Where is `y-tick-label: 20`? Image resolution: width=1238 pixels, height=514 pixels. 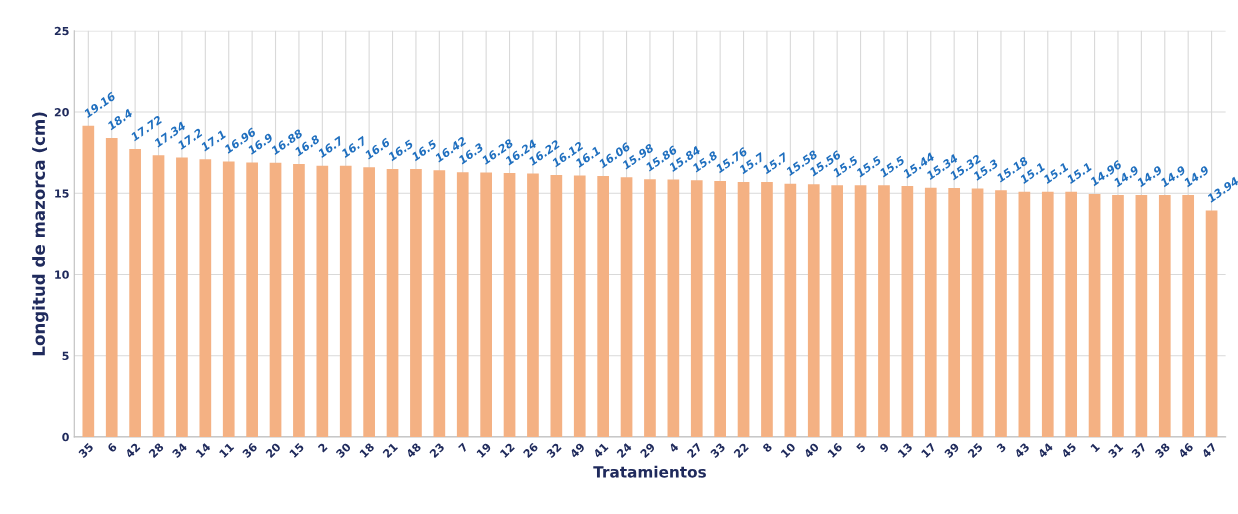 y-tick-label: 20 is located at coordinates (61, 112).